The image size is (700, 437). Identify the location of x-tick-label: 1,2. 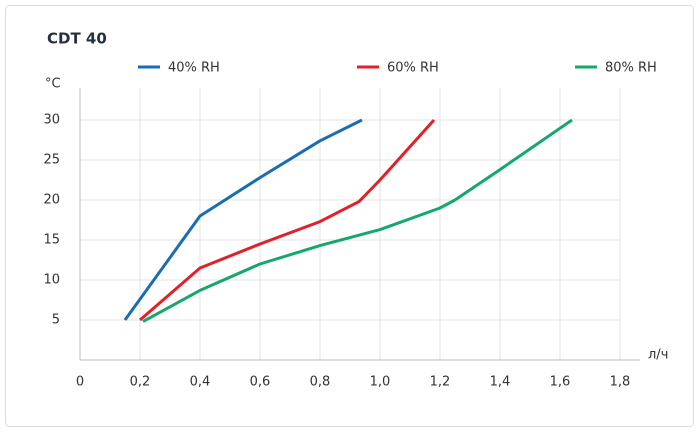
(440, 382).